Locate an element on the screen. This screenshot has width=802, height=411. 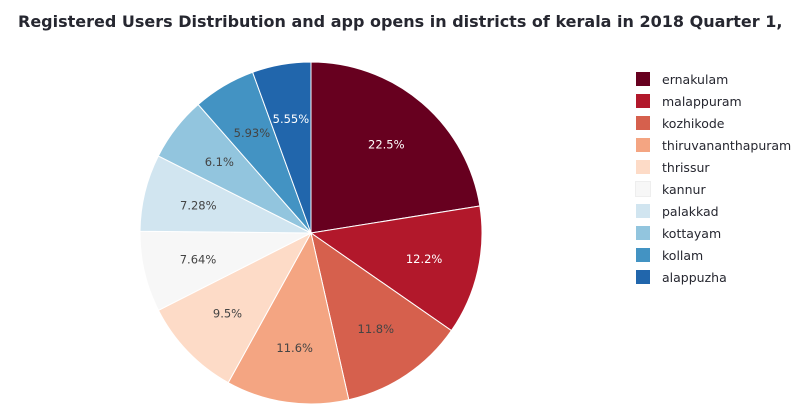
legend-item-alappuzha: alappuzha is located at coordinates (713, 277).